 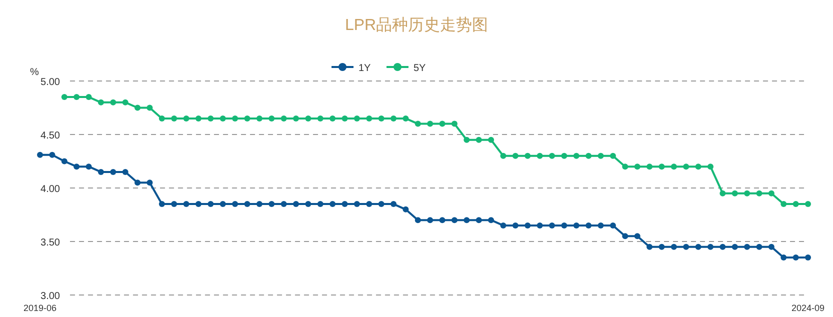 What do you see at coordinates (50, 82) in the screenshot?
I see `y-tick-label: 5.00` at bounding box center [50, 82].